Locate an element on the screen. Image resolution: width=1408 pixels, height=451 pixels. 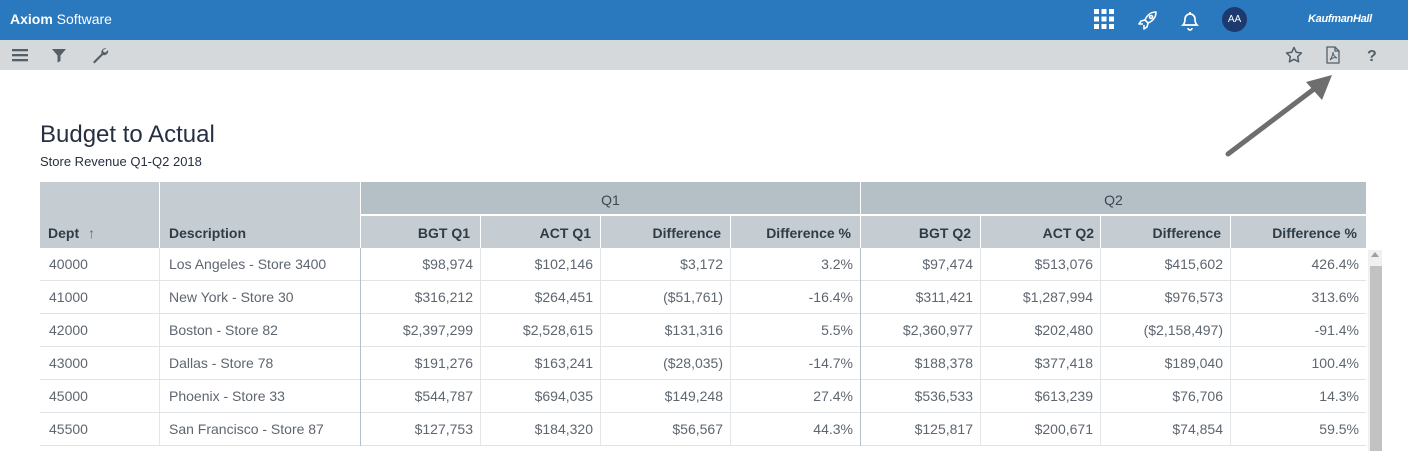
table-cell: ($28,035) is located at coordinates (693, 363).